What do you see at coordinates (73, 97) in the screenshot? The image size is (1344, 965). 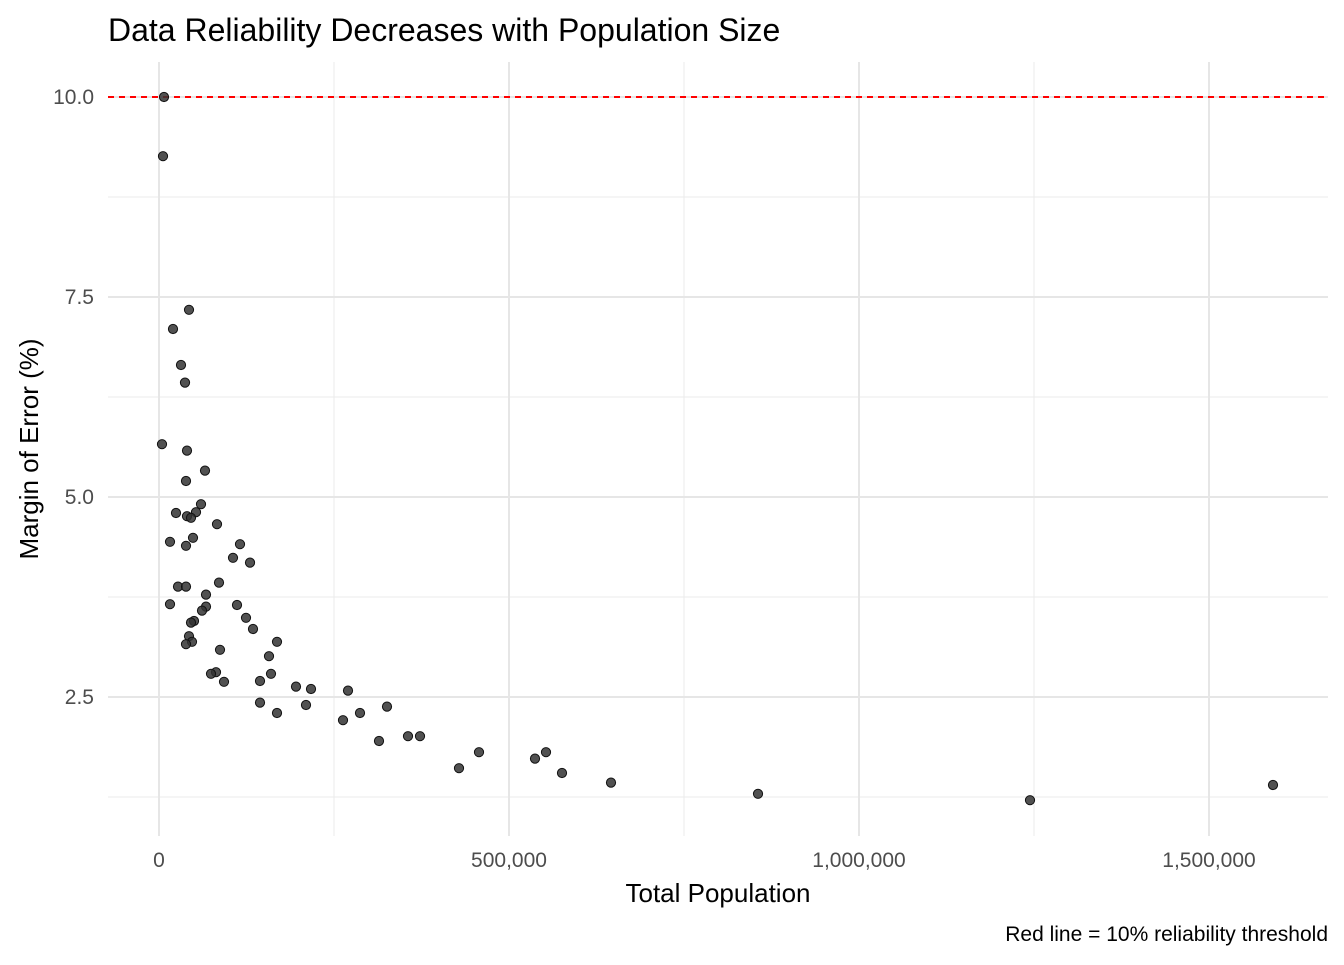 I see `y-tick-label: 10.0` at bounding box center [73, 97].